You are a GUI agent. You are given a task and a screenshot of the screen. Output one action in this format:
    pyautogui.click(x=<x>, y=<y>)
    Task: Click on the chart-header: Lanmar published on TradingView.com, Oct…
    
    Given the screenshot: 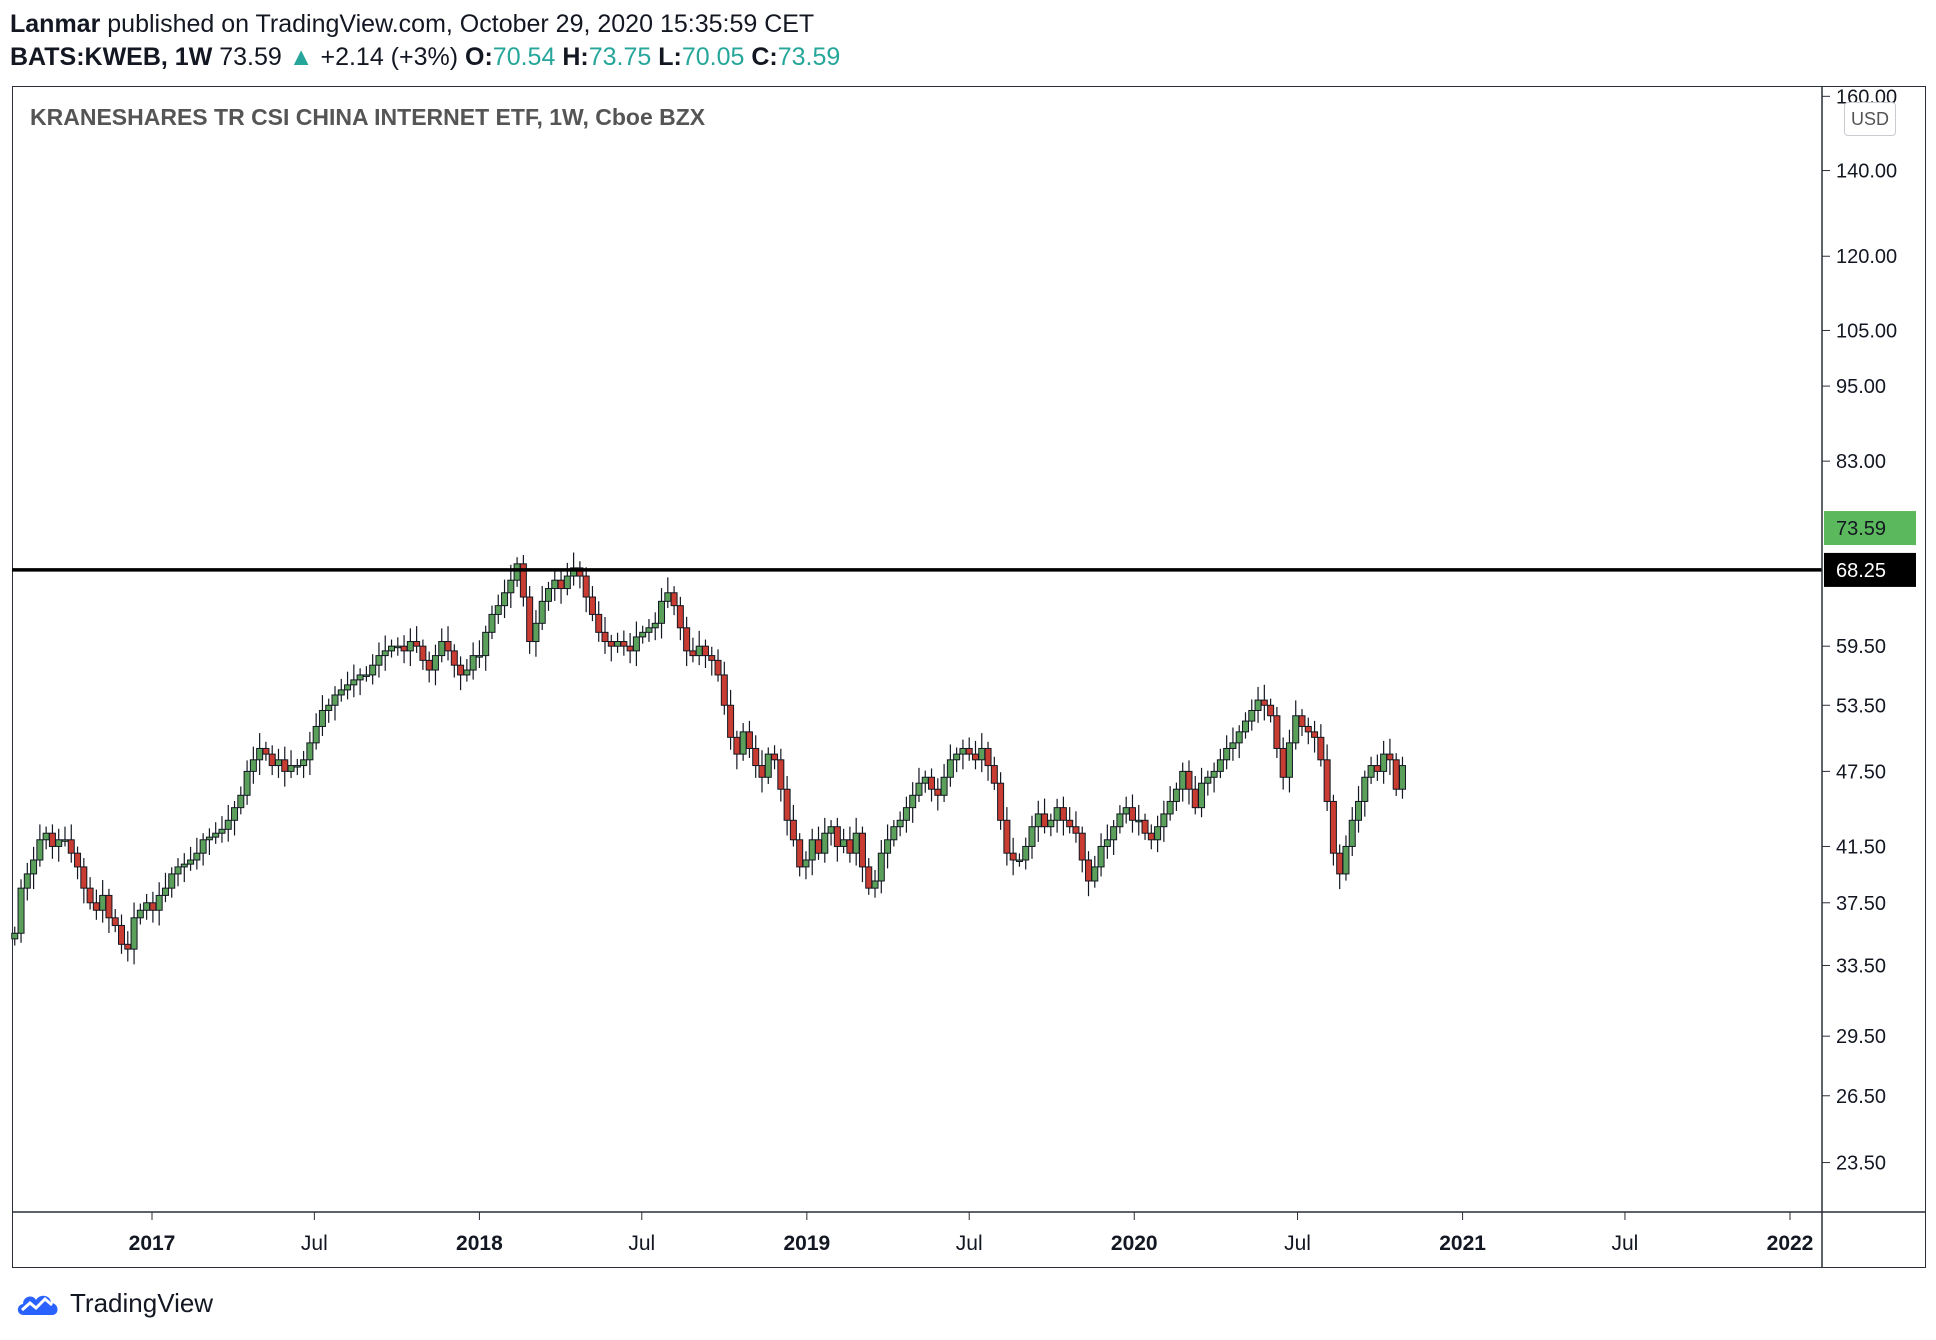 What is the action you would take?
    pyautogui.click(x=425, y=41)
    